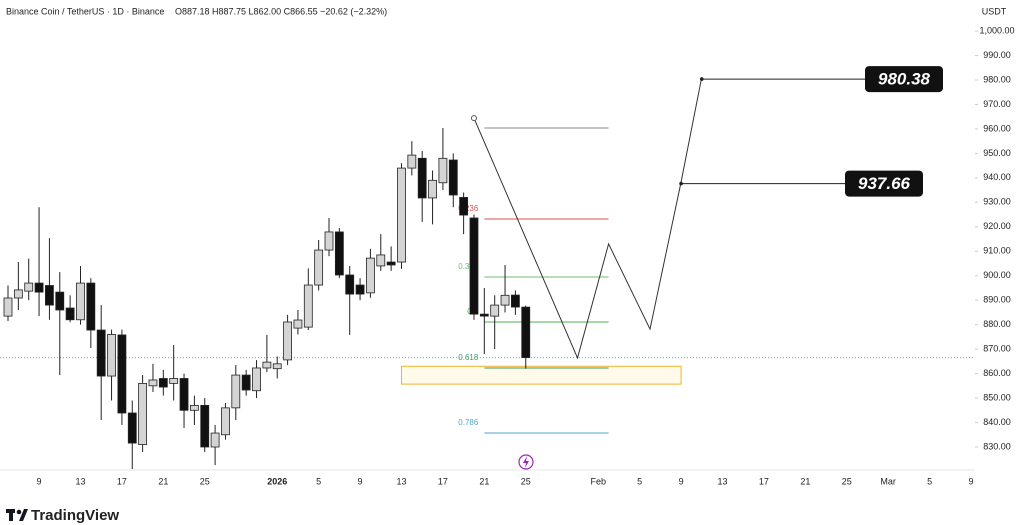 The image size is (1024, 525). What do you see at coordinates (598, 481) in the screenshot?
I see `x-tick-label: Feb` at bounding box center [598, 481].